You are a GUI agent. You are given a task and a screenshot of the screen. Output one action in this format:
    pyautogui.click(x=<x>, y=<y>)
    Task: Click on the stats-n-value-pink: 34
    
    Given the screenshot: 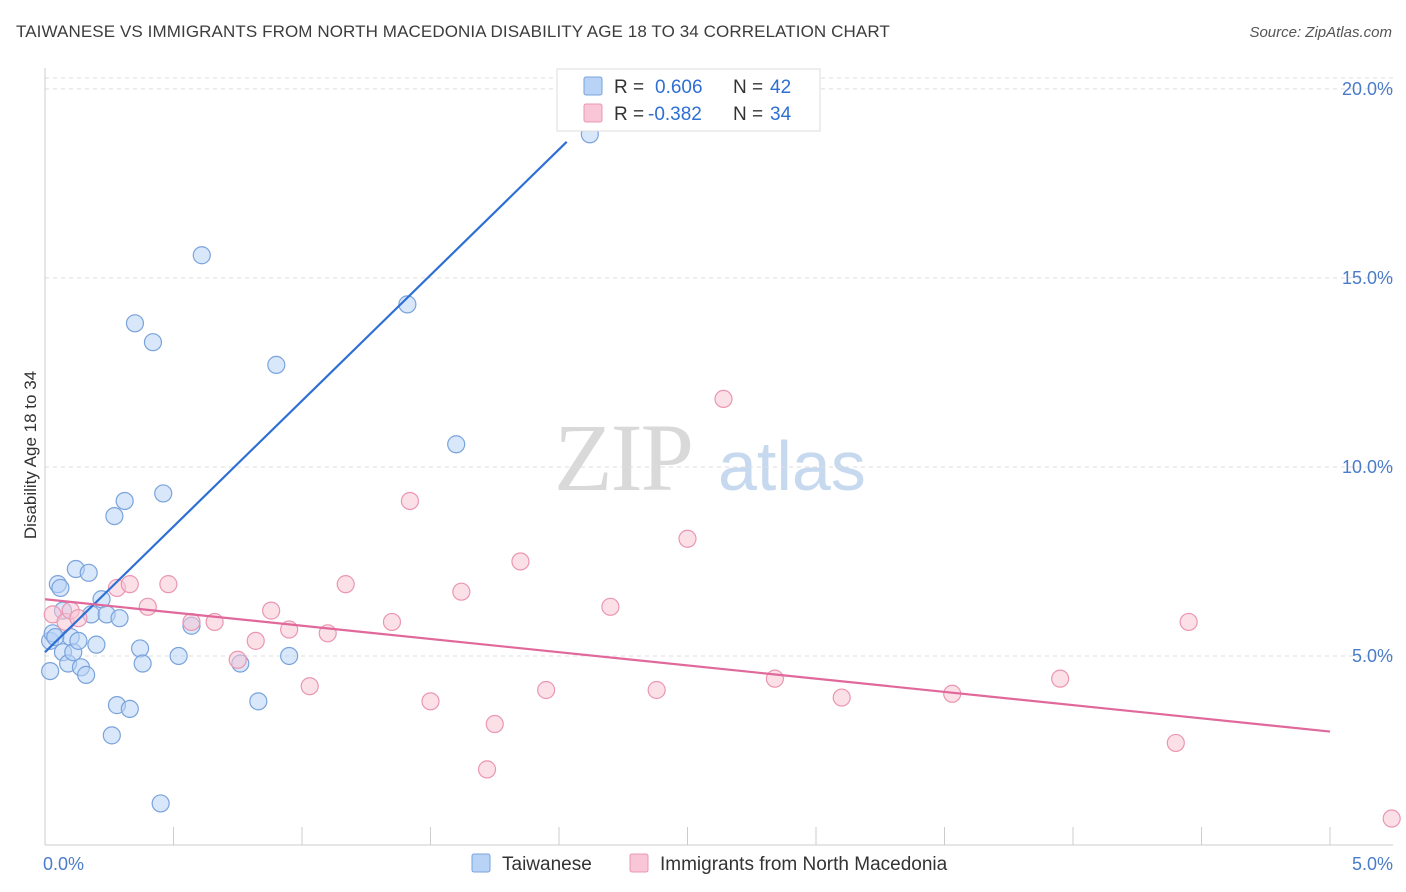 What is the action you would take?
    pyautogui.click(x=781, y=114)
    